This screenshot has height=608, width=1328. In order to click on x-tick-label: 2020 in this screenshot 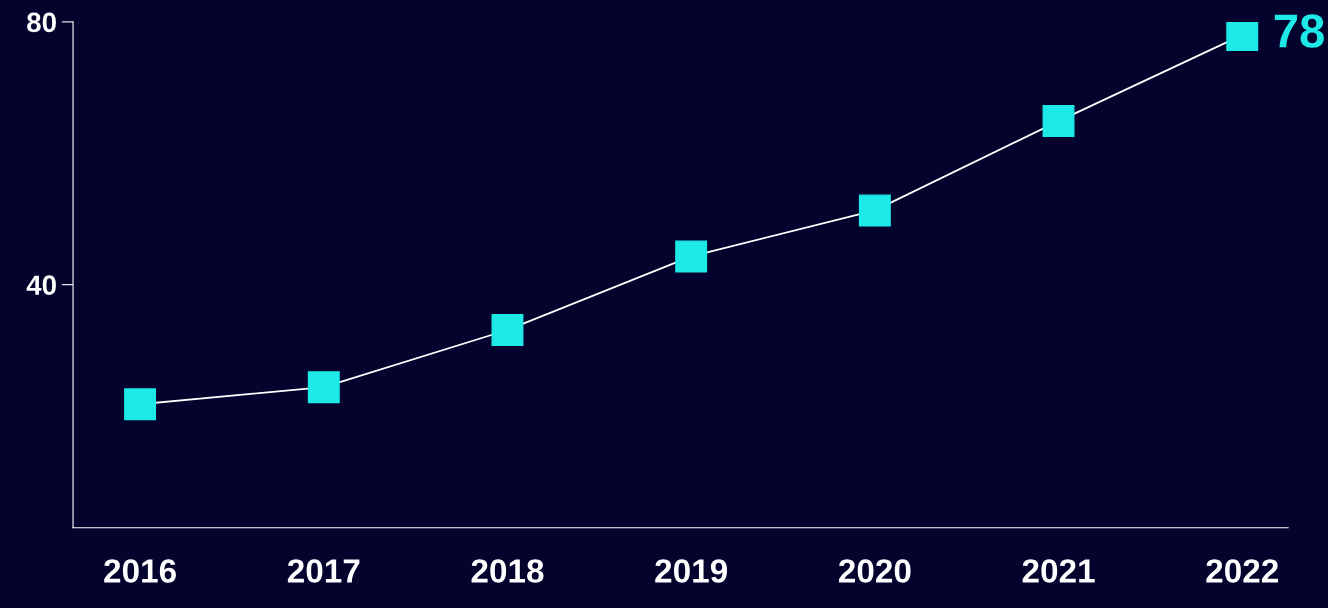, I will do `click(874, 571)`.